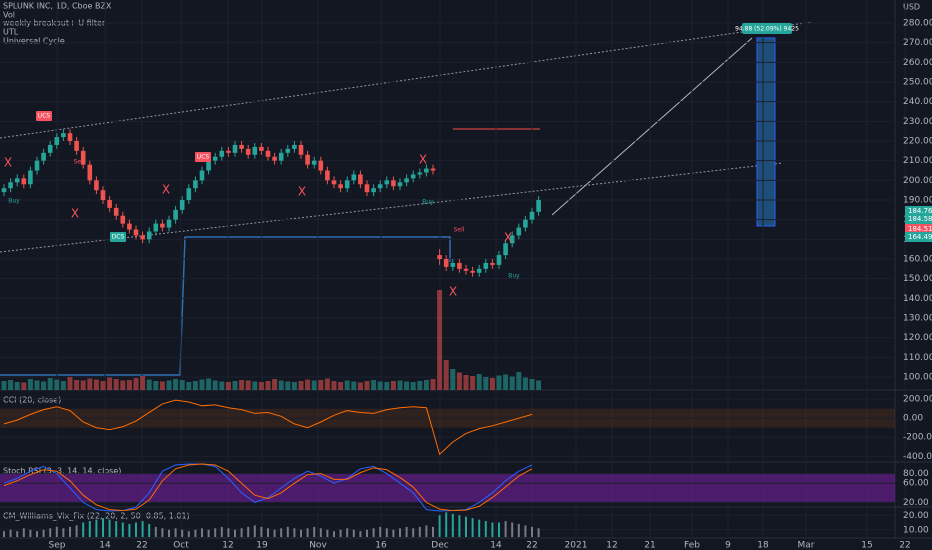  What do you see at coordinates (917, 319) in the screenshot?
I see `y-tick-label: 130.00` at bounding box center [917, 319].